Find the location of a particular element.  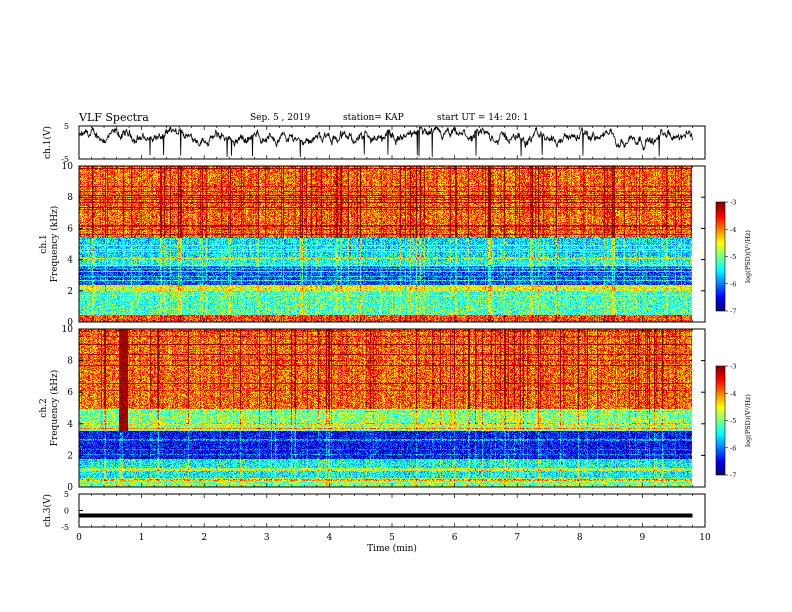

time-xtick-label: 4 is located at coordinates (330, 538).